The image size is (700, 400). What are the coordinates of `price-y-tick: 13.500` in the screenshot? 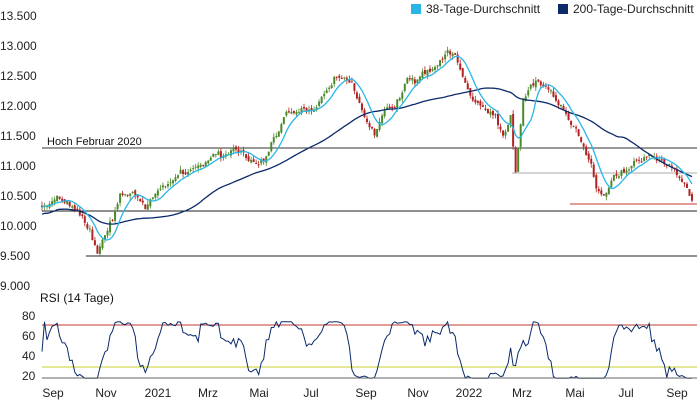 It's located at (18, 16).